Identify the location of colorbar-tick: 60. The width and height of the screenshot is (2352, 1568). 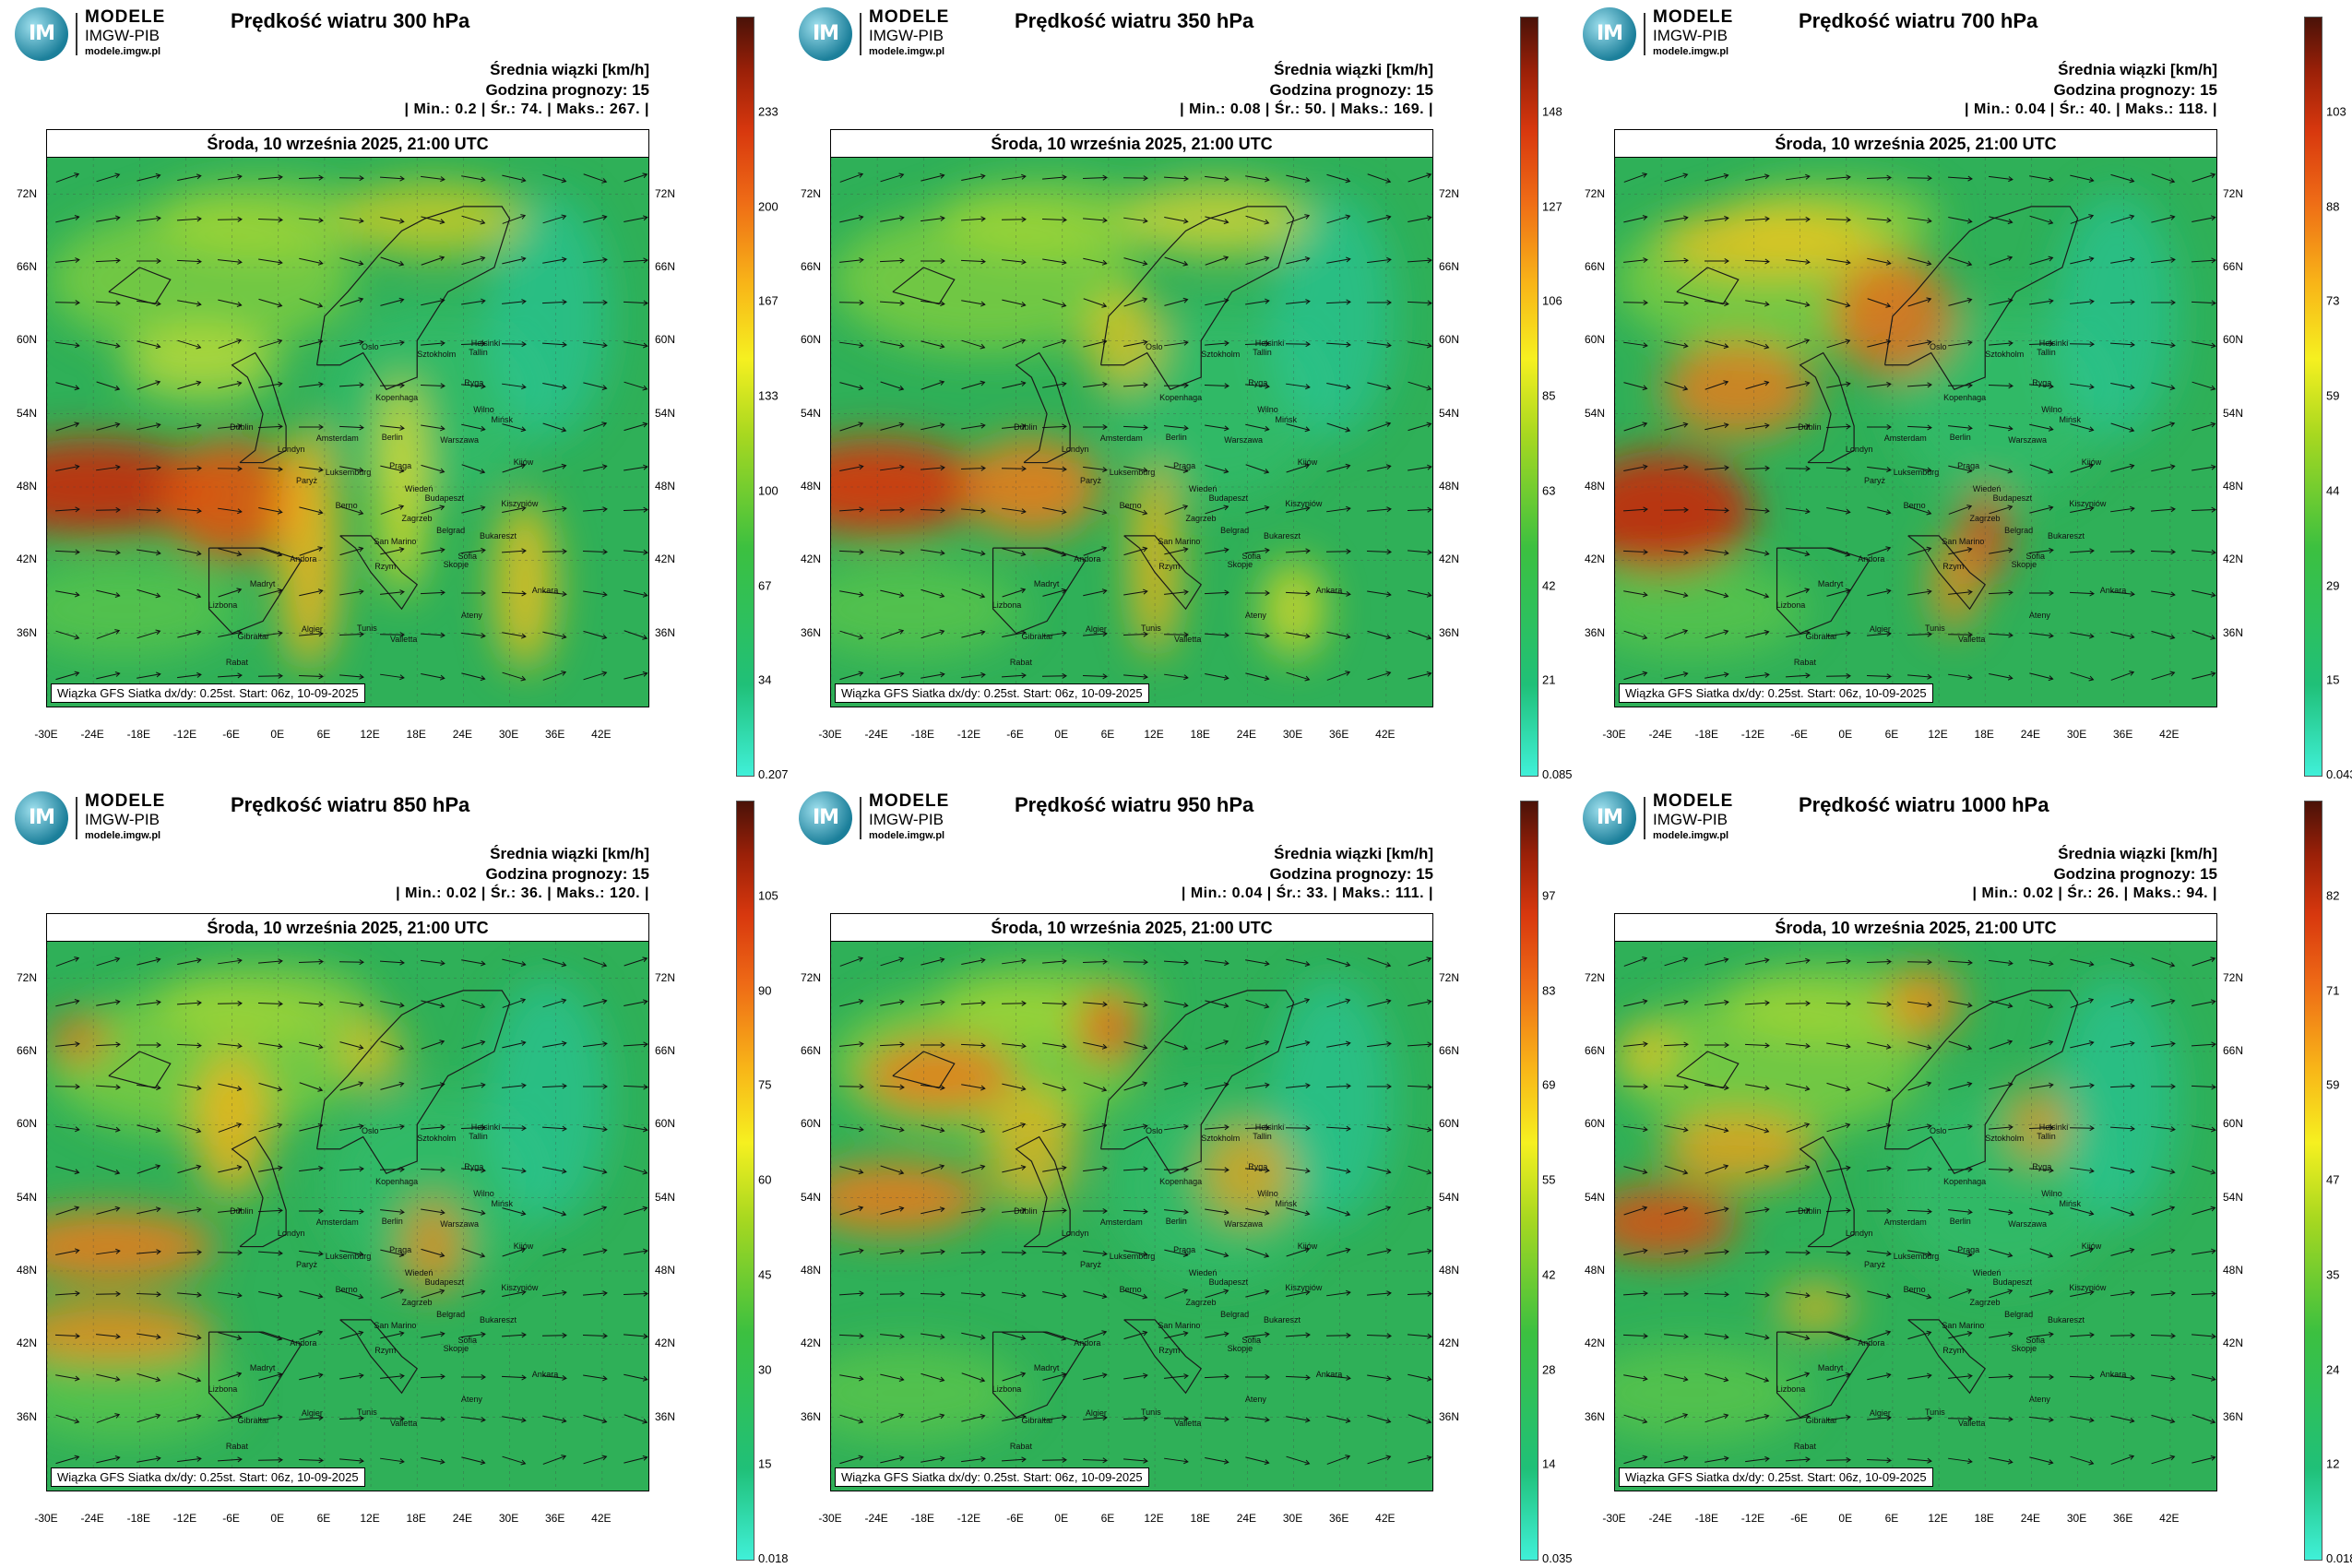
(765, 1179).